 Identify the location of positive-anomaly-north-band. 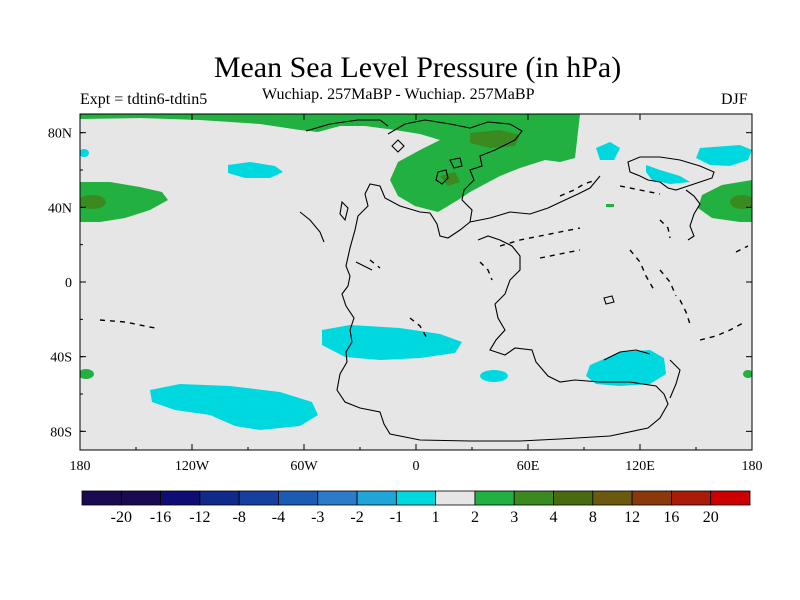
(330, 163).